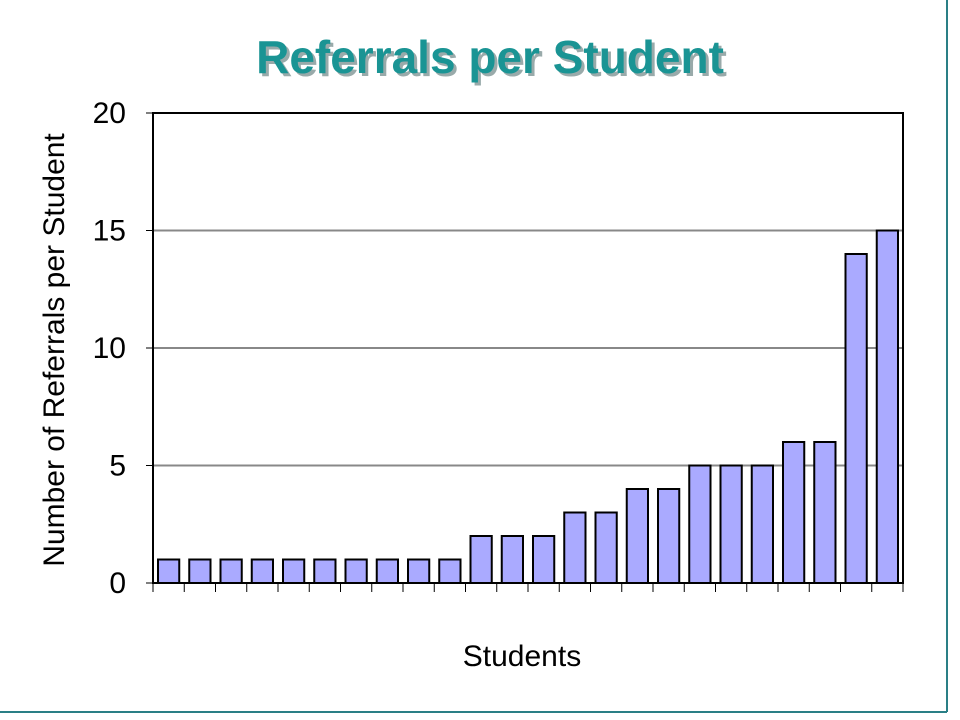  What do you see at coordinates (490, 57) in the screenshot?
I see `chart-title: Referrals per Student` at bounding box center [490, 57].